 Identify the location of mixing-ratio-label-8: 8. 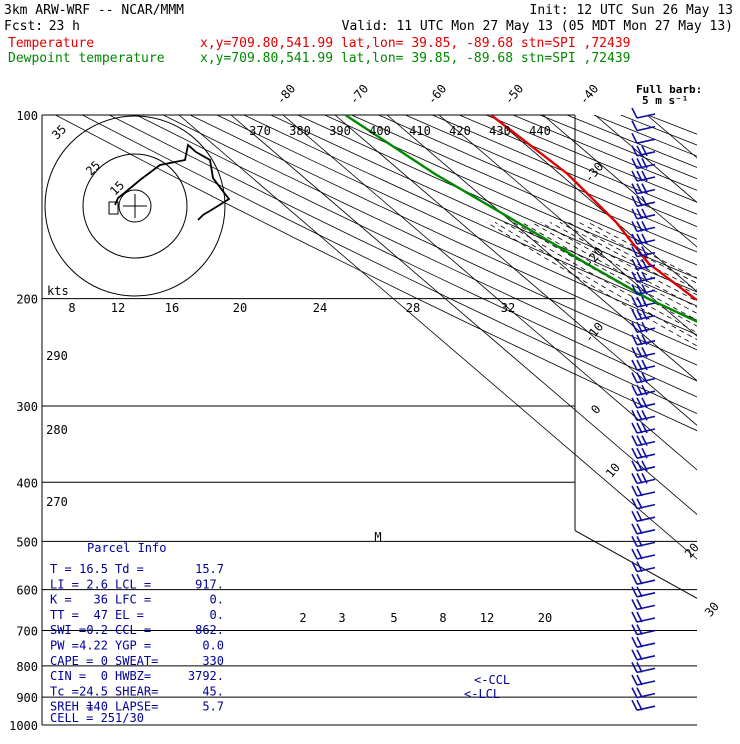
(442, 618).